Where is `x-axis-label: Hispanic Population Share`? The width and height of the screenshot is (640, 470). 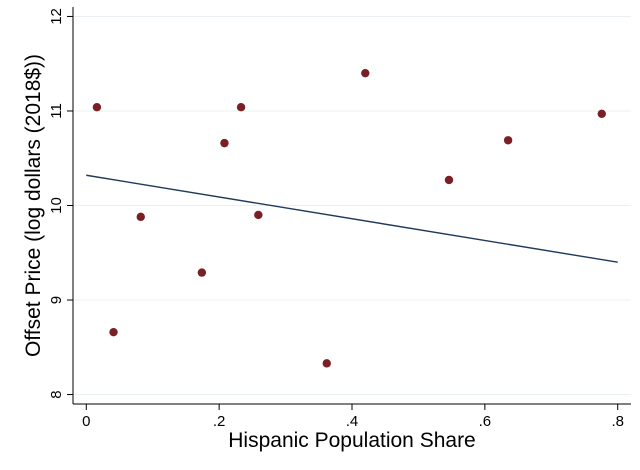
x-axis-label: Hispanic Population Share is located at coordinates (352, 440).